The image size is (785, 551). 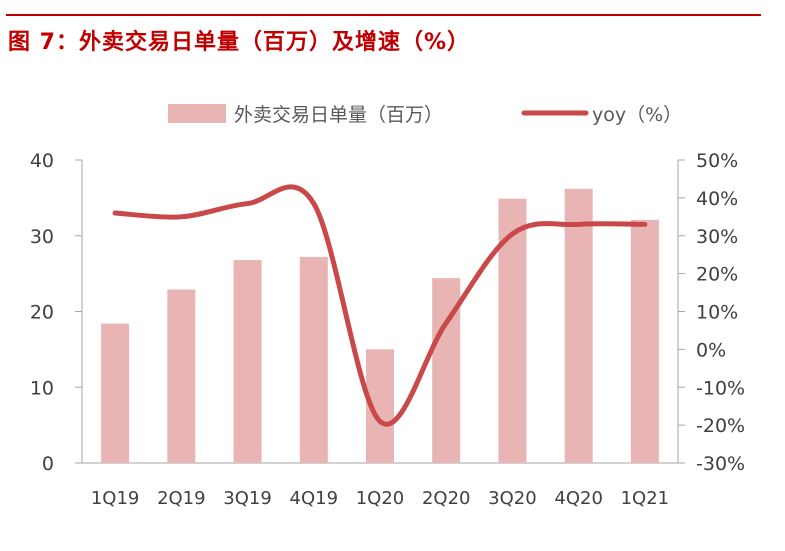 What do you see at coordinates (637, 115) in the screenshot?
I see `legend-line-label: yoy（%）` at bounding box center [637, 115].